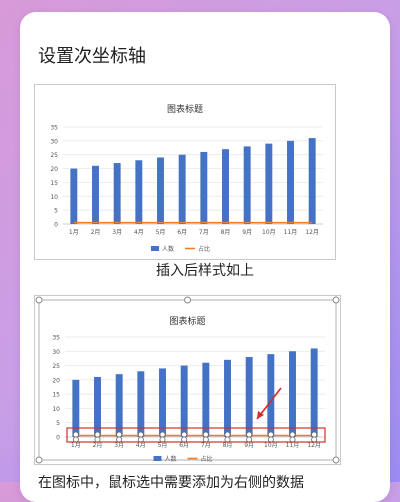  I want to click on instruction-text: 在图标中，鼠标选中需要添加为右侧的数据, so click(171, 483).